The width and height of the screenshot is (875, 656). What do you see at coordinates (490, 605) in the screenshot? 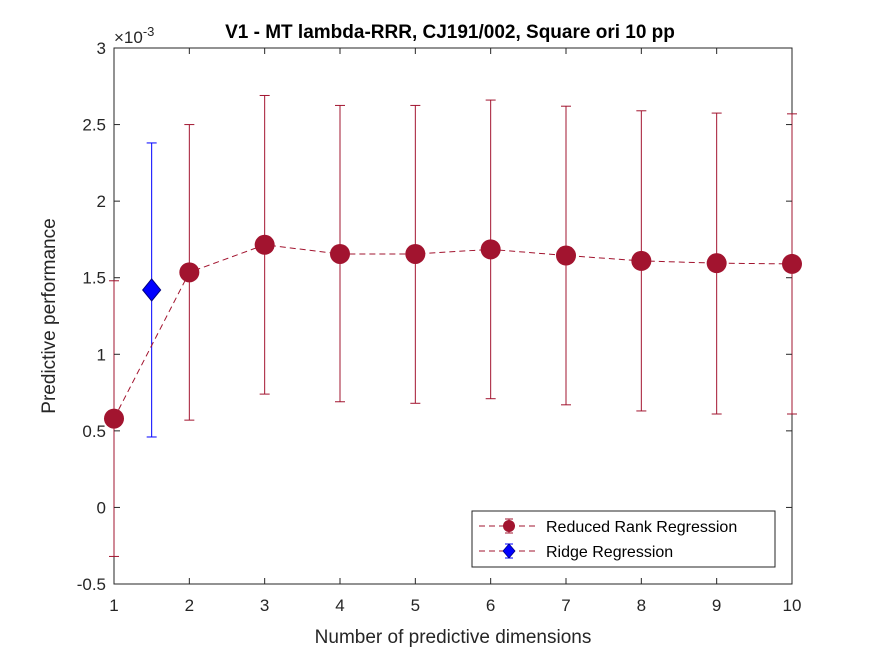
I see `x-tick-label-5: 6` at bounding box center [490, 605].